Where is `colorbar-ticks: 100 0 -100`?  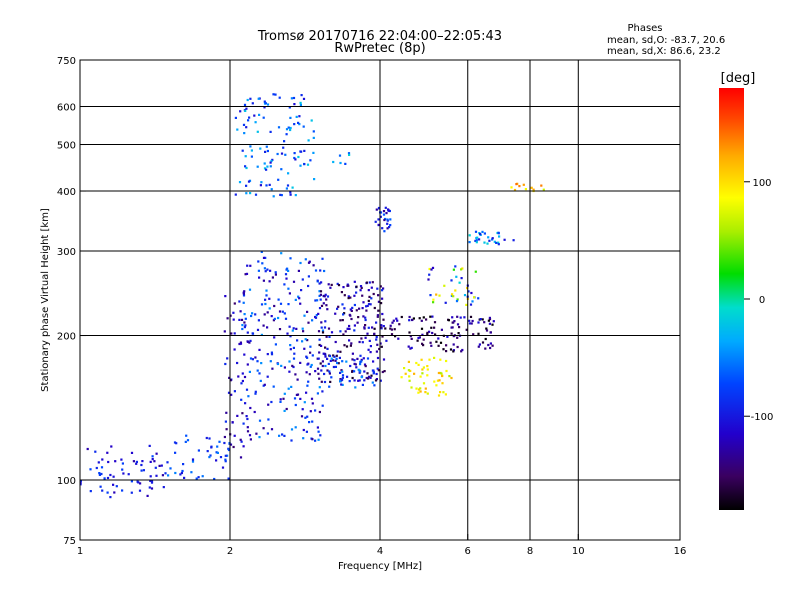 colorbar-ticks: 100 0 -100 is located at coordinates (758, 300).